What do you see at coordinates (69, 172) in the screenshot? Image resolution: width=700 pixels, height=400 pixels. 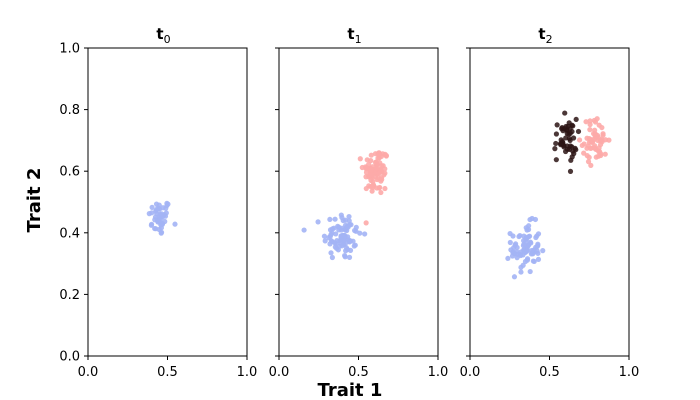 I see `y-tick-label: 0.6` at bounding box center [69, 172].